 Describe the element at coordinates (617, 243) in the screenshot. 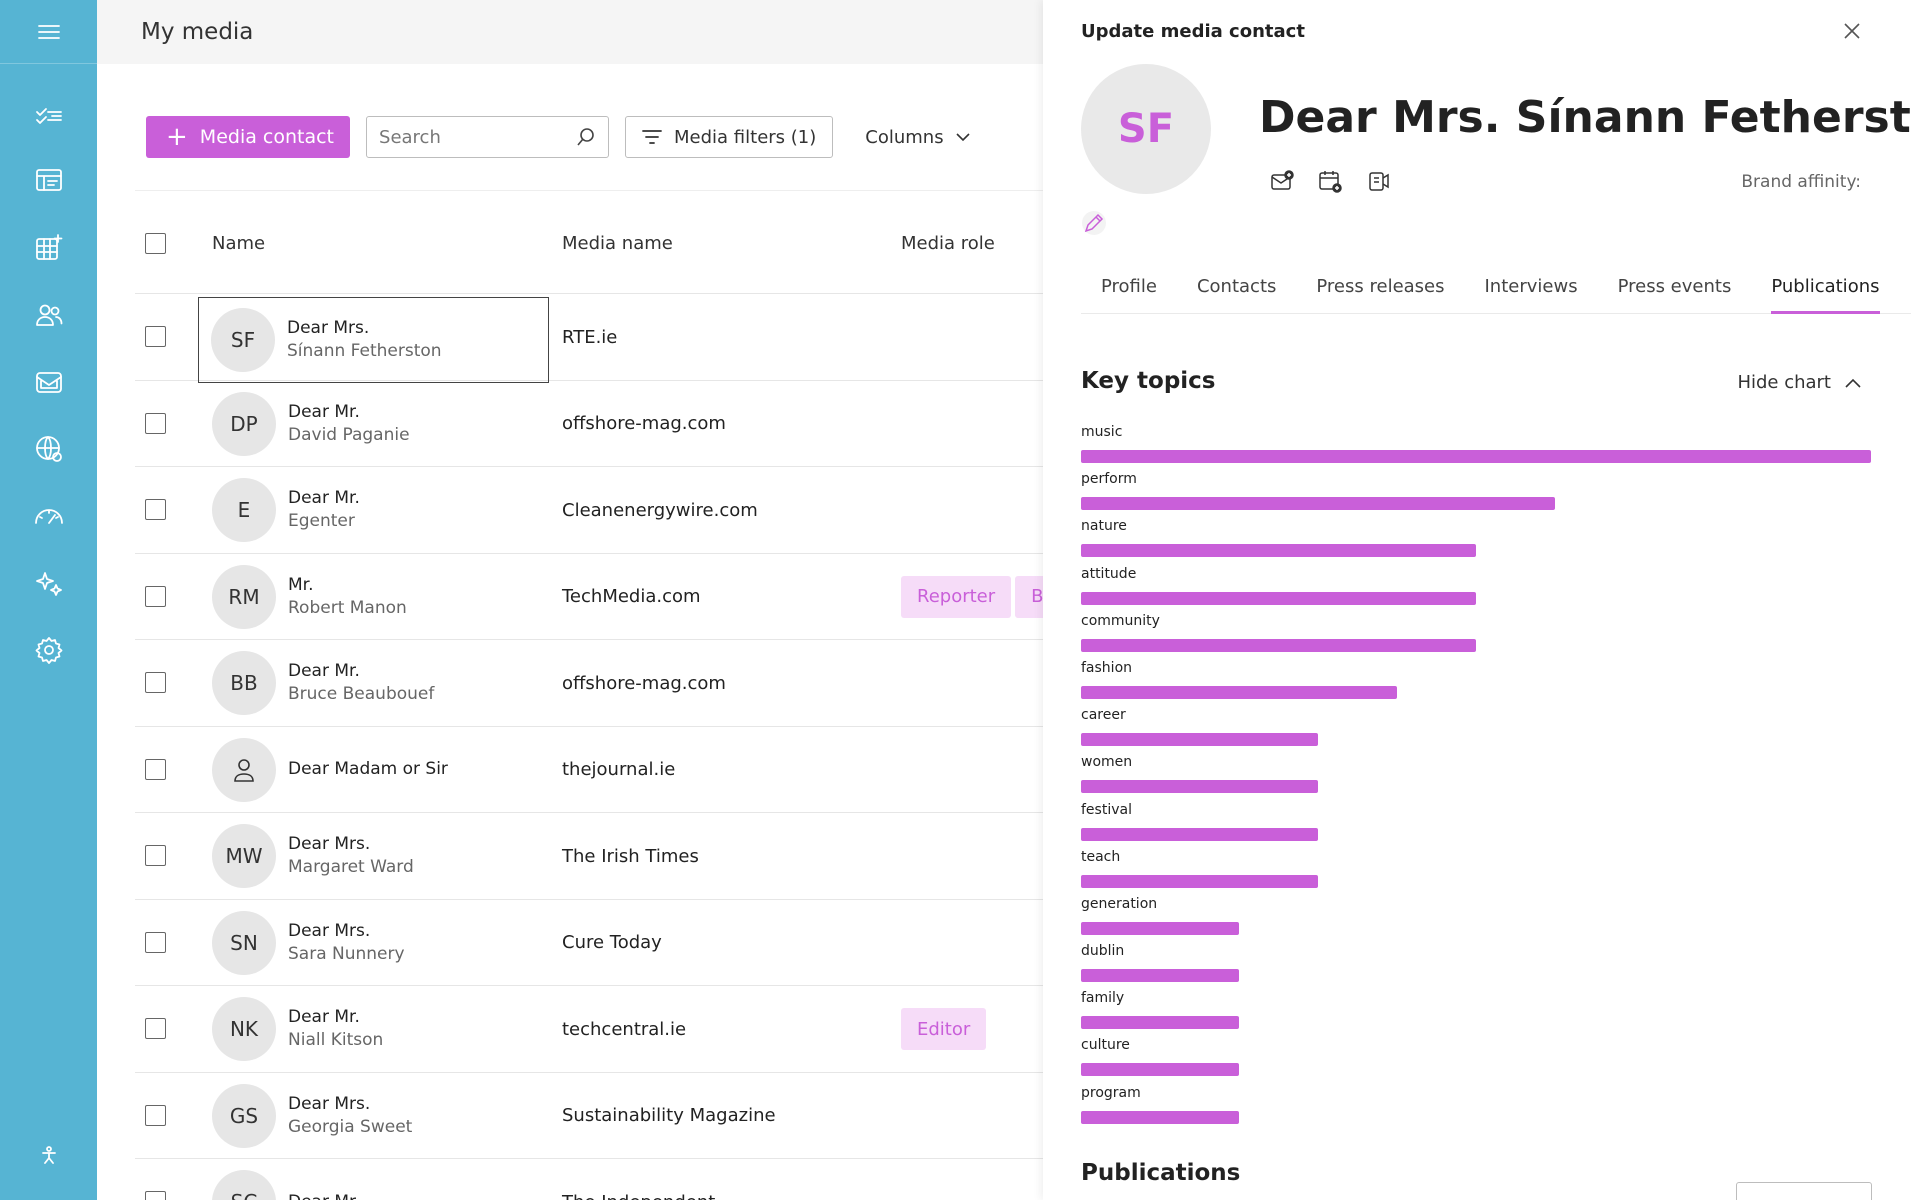

I see `header-media-name: Media name` at that location.